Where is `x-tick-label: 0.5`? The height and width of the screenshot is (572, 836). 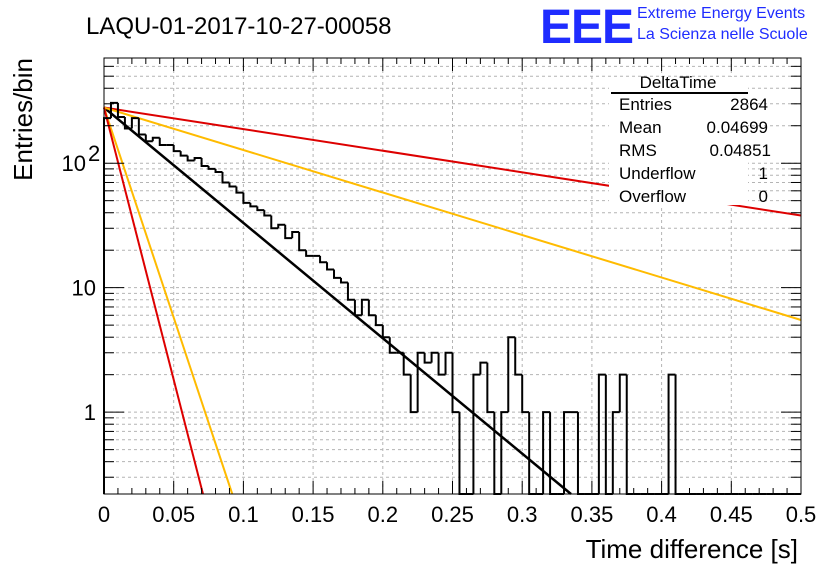 x-tick-label: 0.5 is located at coordinates (801, 514).